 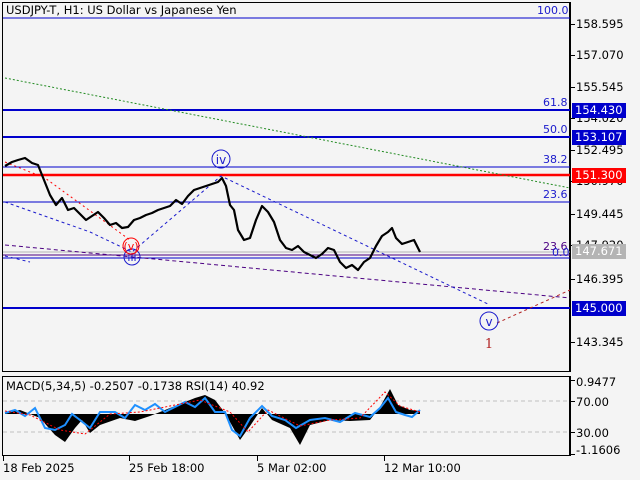 What do you see at coordinates (489, 344) in the screenshot?
I see `wave-label-1: 1` at bounding box center [489, 344].